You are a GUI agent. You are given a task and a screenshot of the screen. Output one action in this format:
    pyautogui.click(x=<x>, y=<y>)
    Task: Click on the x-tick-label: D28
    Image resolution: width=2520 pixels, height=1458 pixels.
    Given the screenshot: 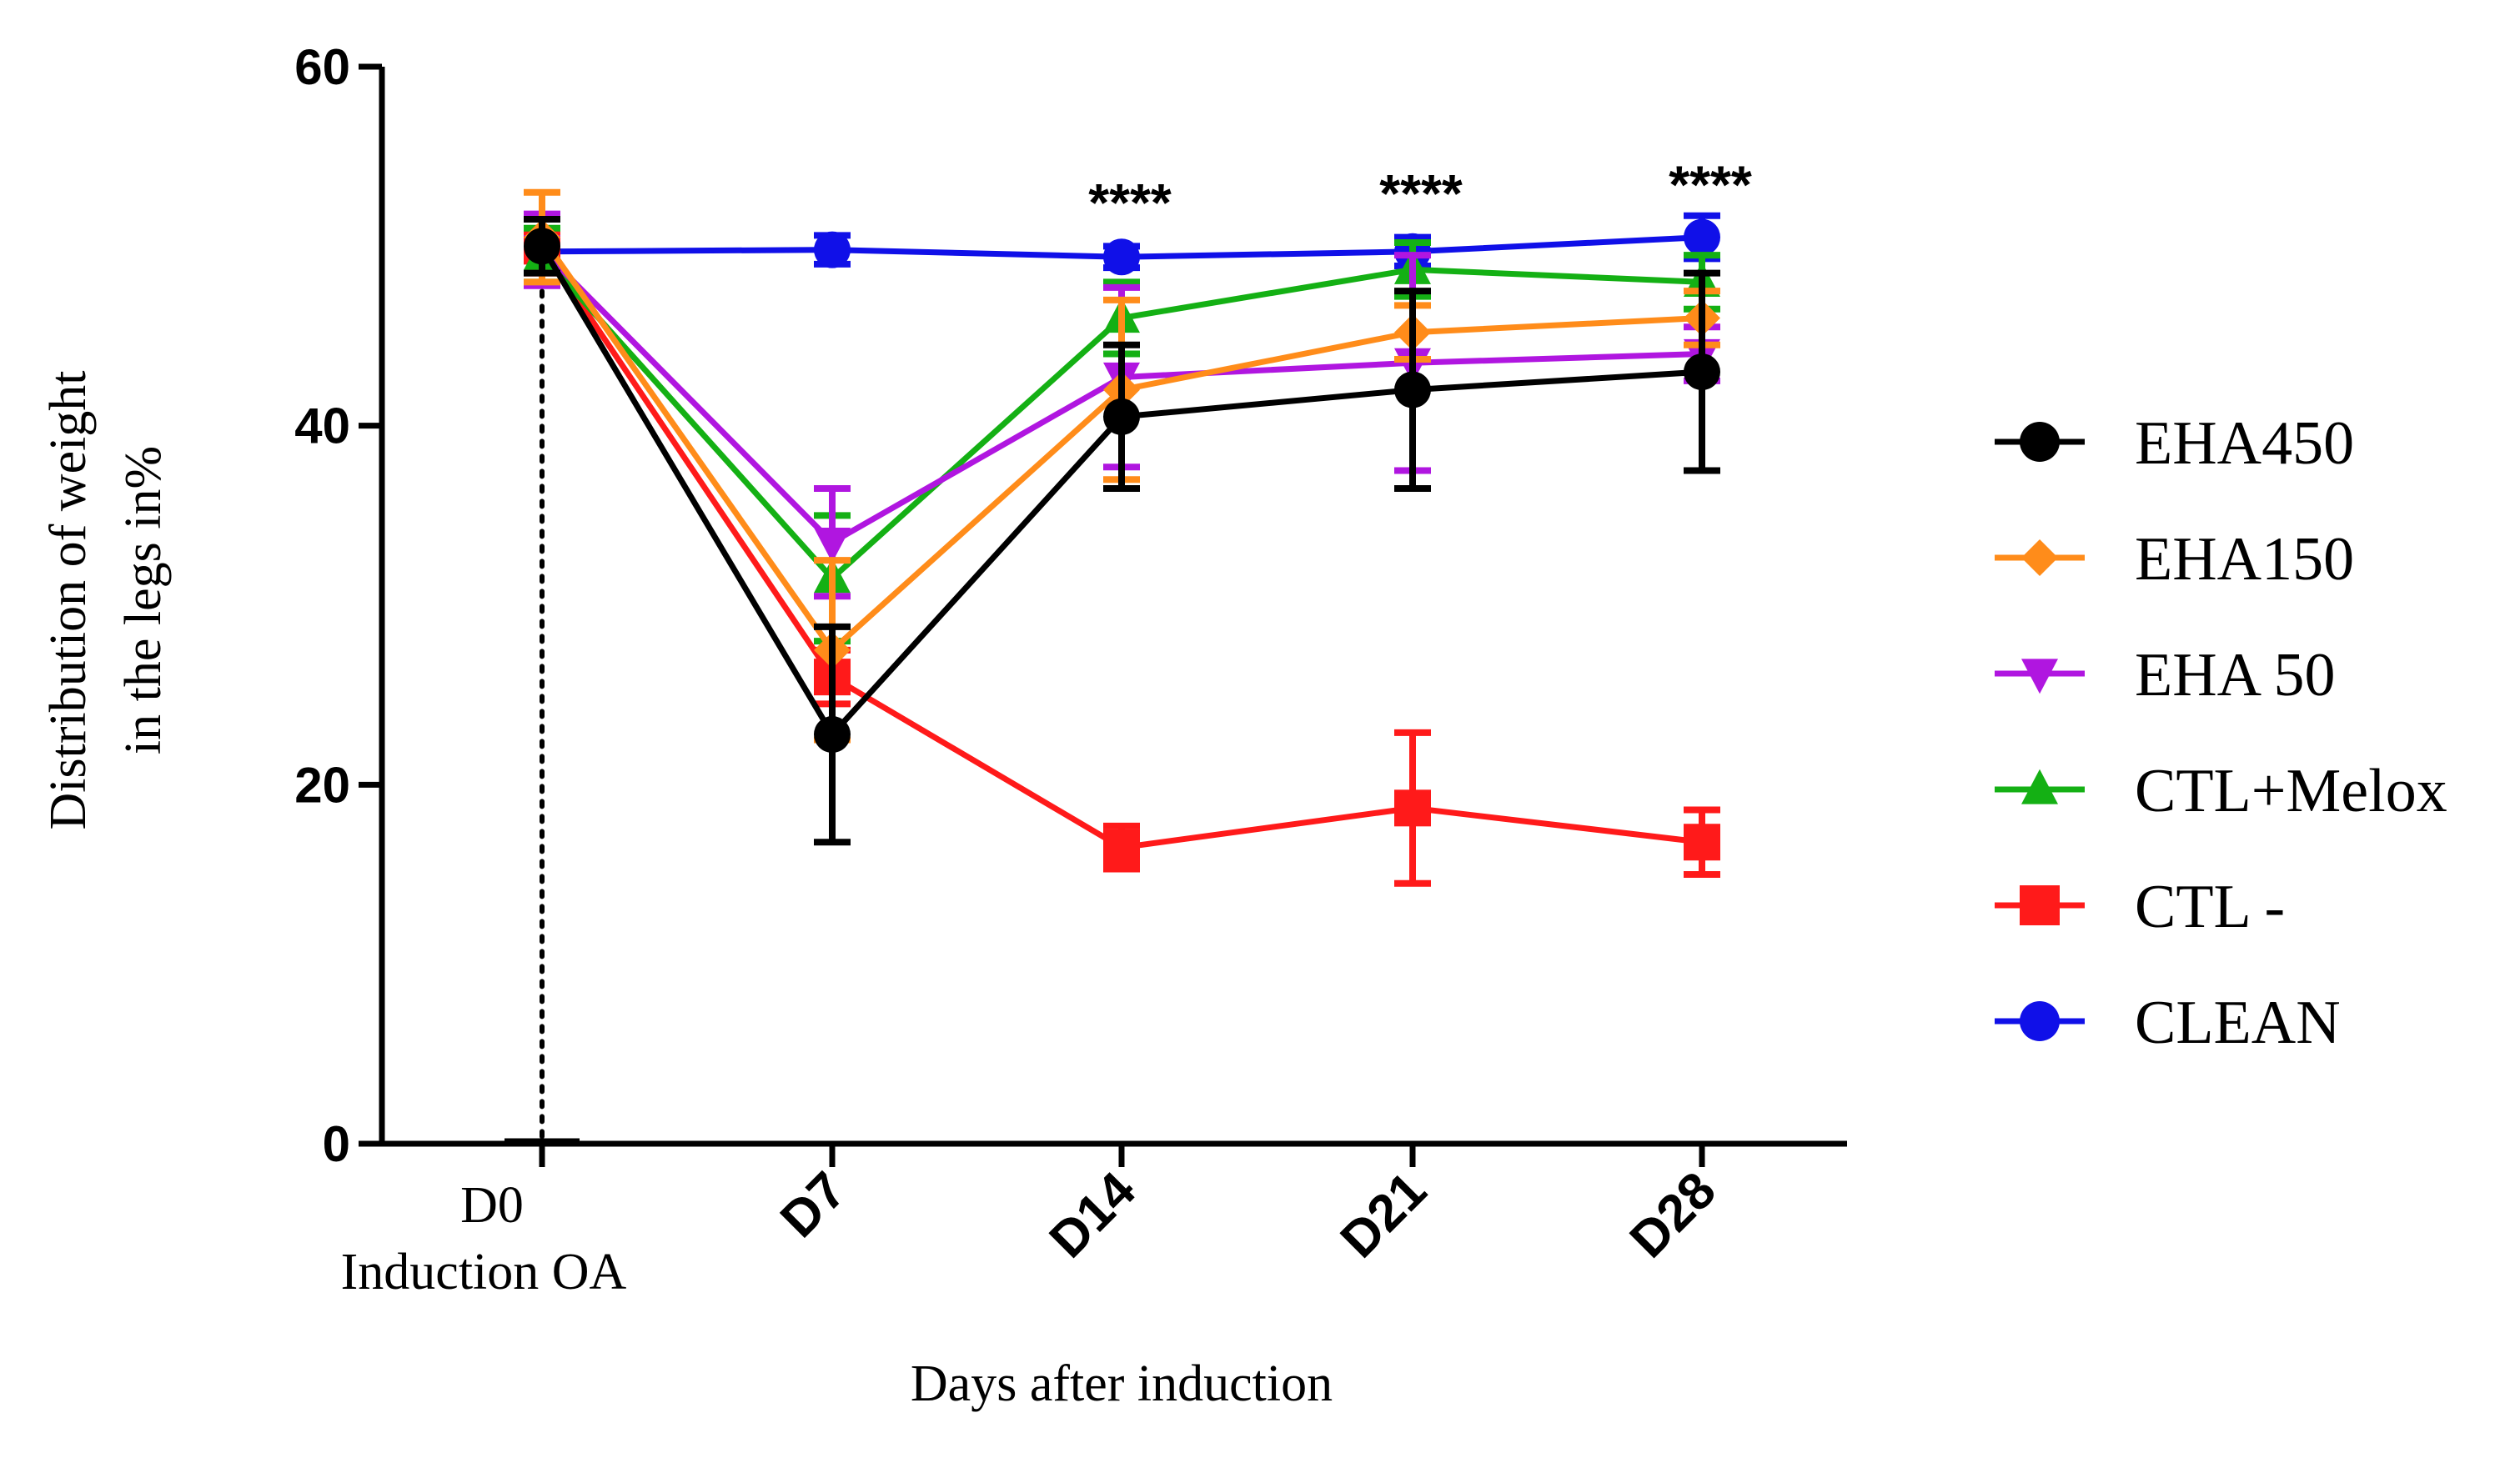 What is the action you would take?
    pyautogui.click(x=1673, y=1215)
    